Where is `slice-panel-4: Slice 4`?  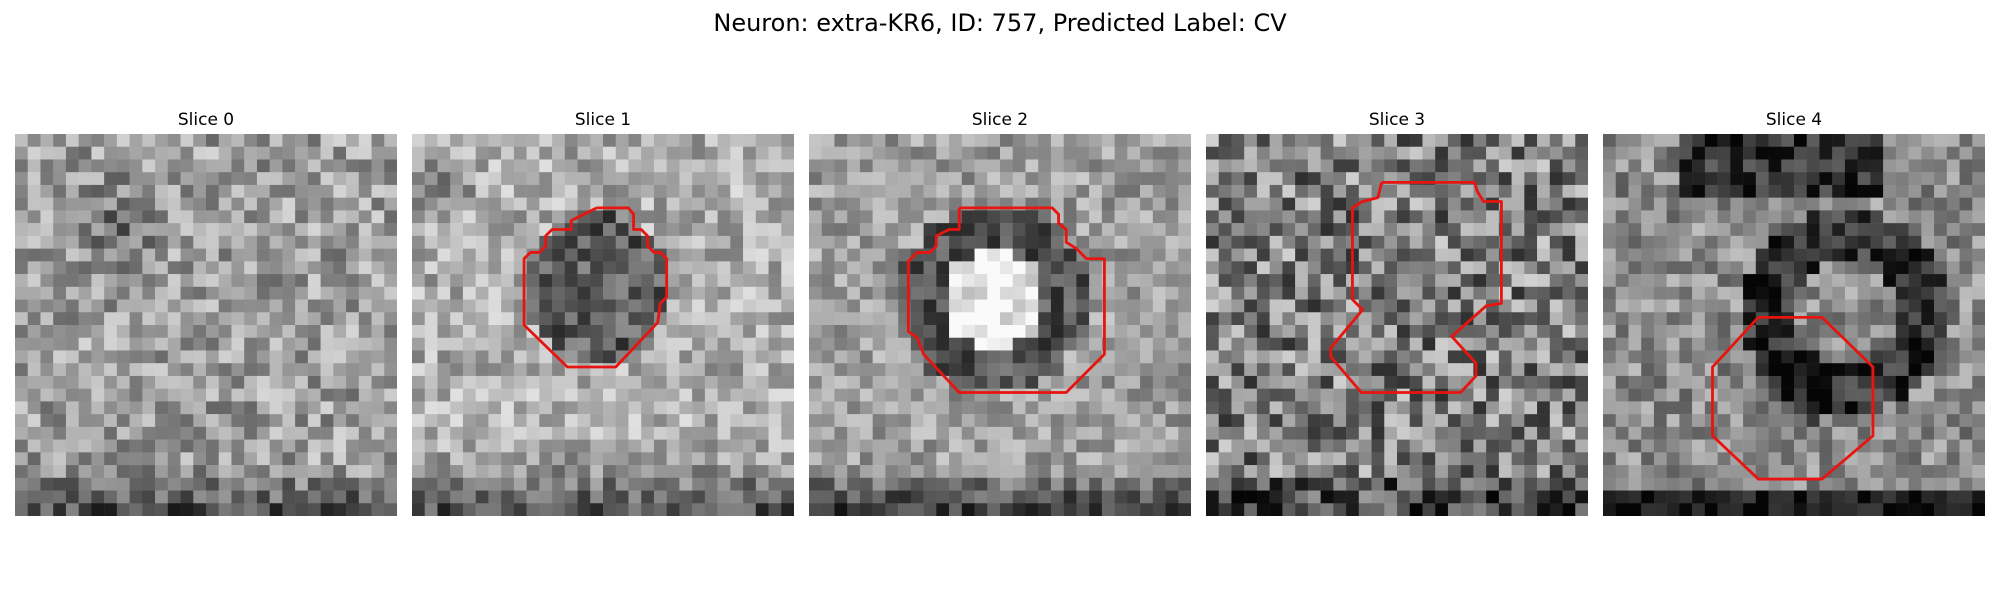
slice-panel-4: Slice 4 is located at coordinates (1794, 313).